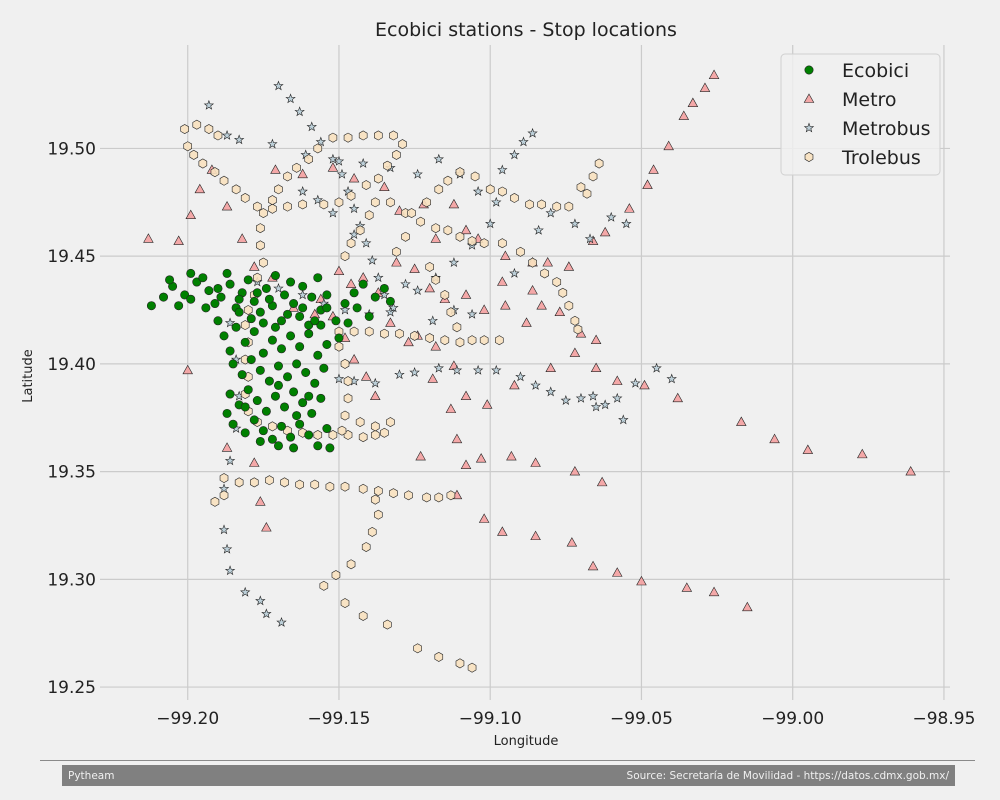 The width and height of the screenshot is (1000, 800). I want to click on legend-label-metro: Metro, so click(869, 100).